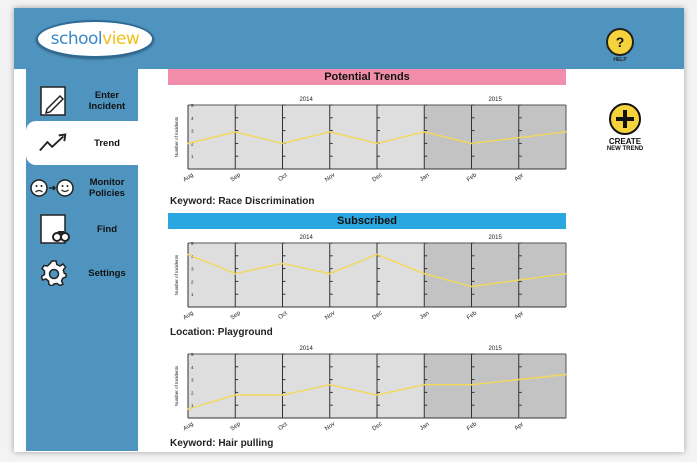  I want to click on y-tick-label: 4, so click(192, 118).